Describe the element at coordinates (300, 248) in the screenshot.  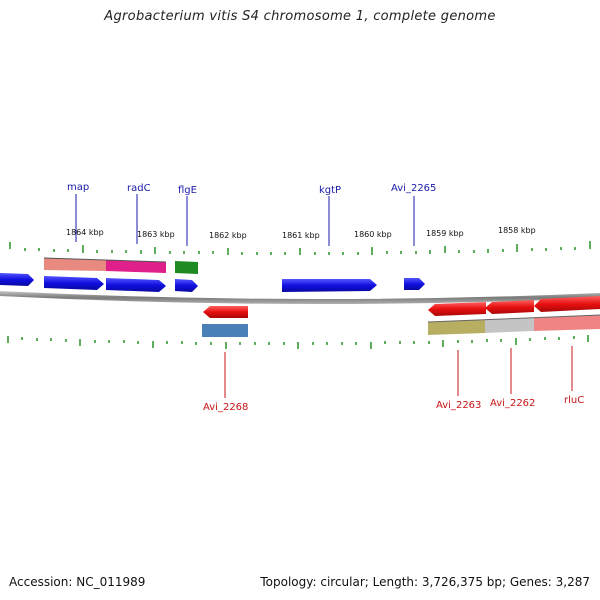
I see `outer-scale-ticks` at that location.